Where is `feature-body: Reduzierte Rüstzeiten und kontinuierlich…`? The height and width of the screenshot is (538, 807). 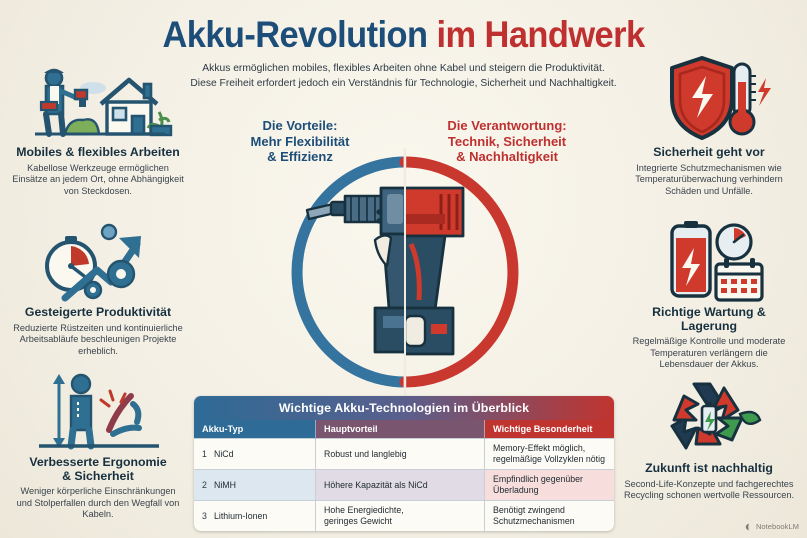 feature-body: Reduzierte Rüstzeiten und kontinuierlich… is located at coordinates (98, 339).